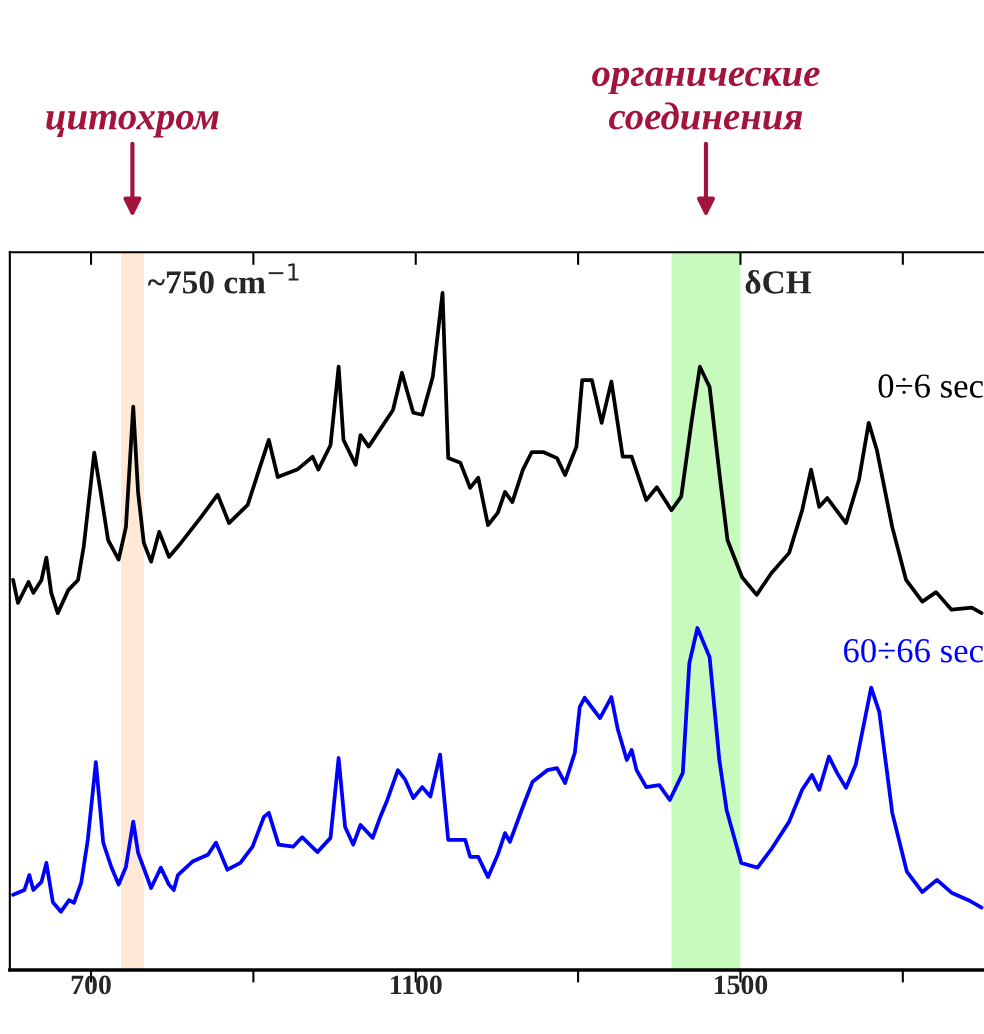  Describe the element at coordinates (706, 98) in the screenshot. I see `text: органические соединения` at that location.